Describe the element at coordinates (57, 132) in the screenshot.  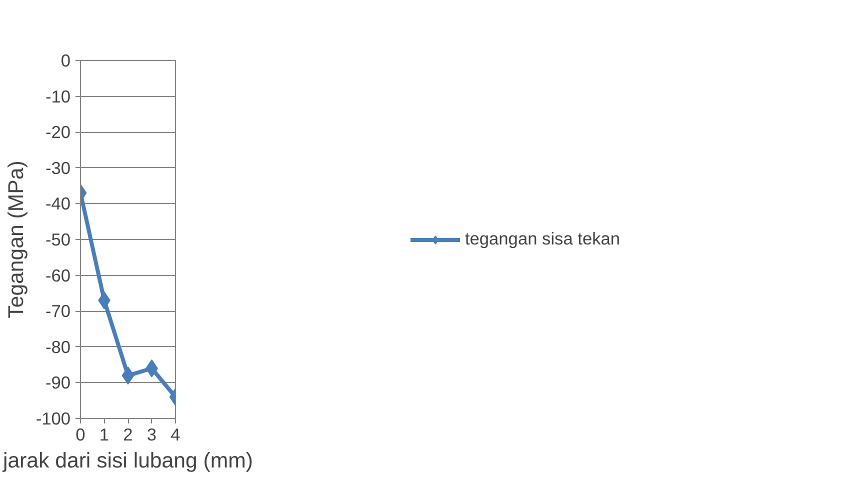
I see `y-tick-label: -20` at that location.